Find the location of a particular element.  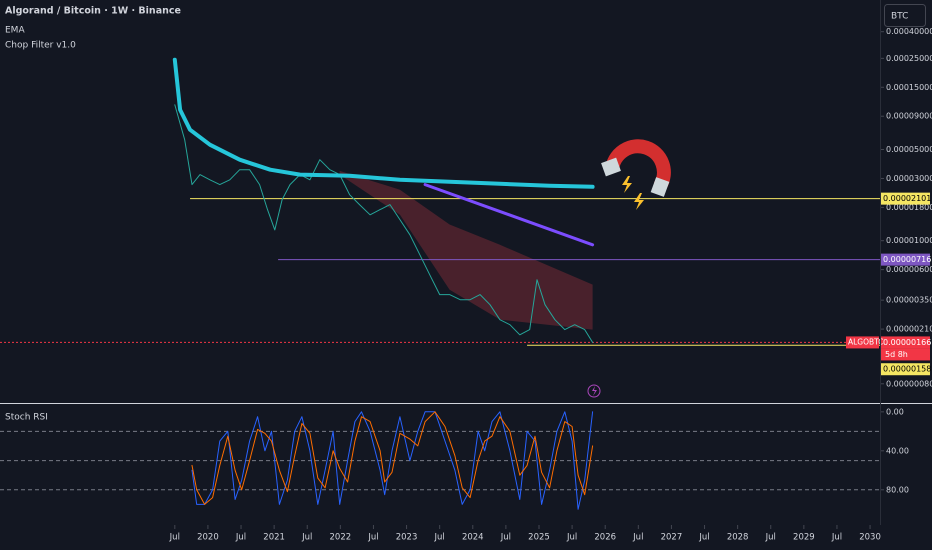

level-label: 0.00000158 is located at coordinates (907, 369).